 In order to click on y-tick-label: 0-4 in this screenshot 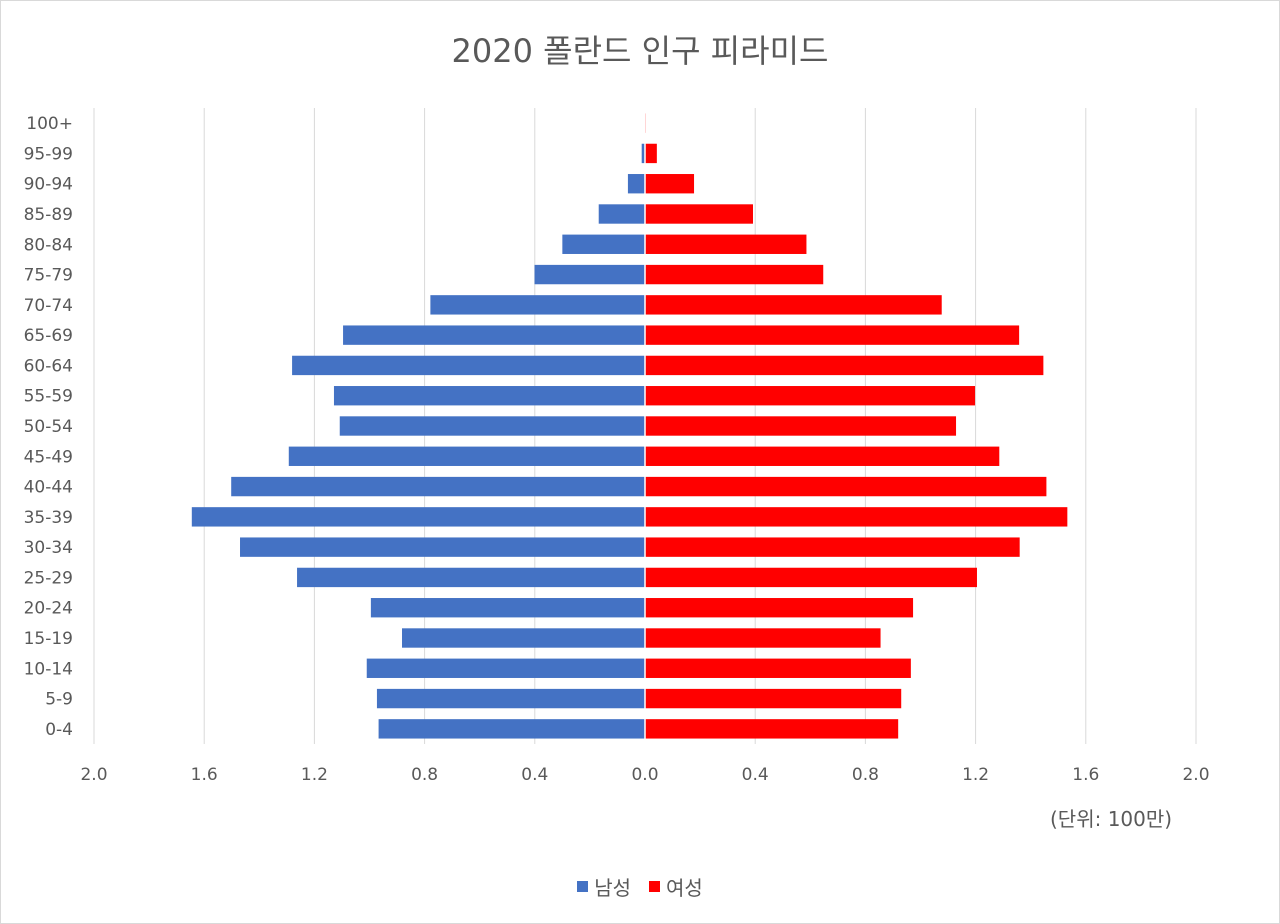, I will do `click(59, 730)`.